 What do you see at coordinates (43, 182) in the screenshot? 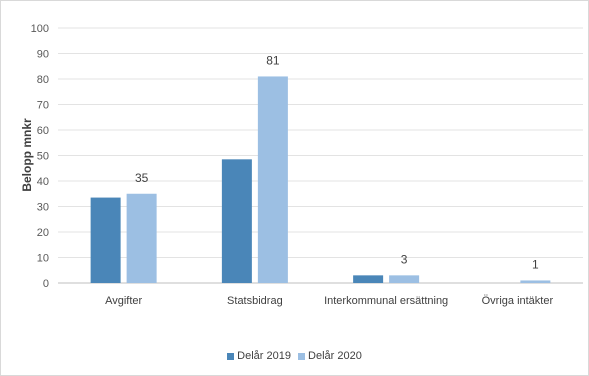
I see `y-tick-label: 40` at bounding box center [43, 182].